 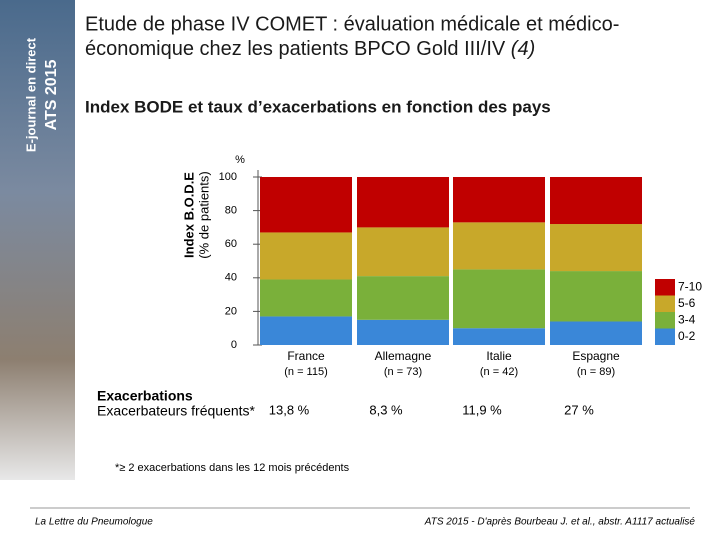 I want to click on exac-value: 13,8 %, so click(x=289, y=409).